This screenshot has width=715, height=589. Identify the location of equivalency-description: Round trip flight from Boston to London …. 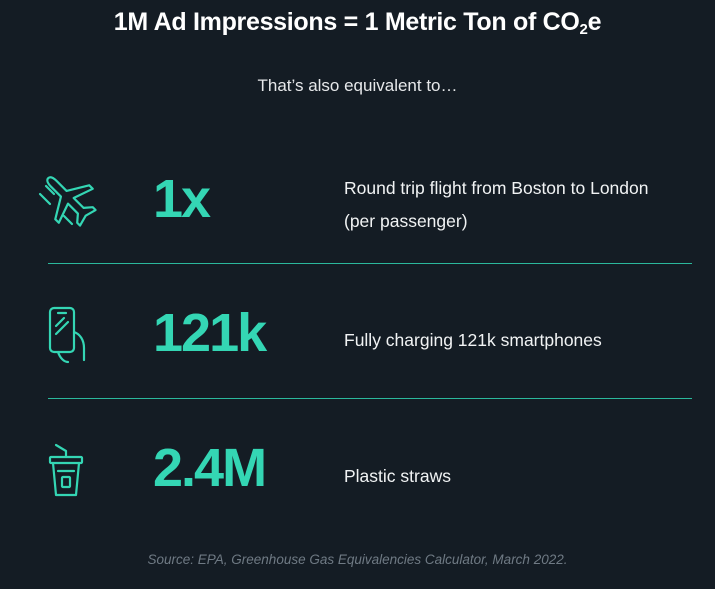
(496, 204).